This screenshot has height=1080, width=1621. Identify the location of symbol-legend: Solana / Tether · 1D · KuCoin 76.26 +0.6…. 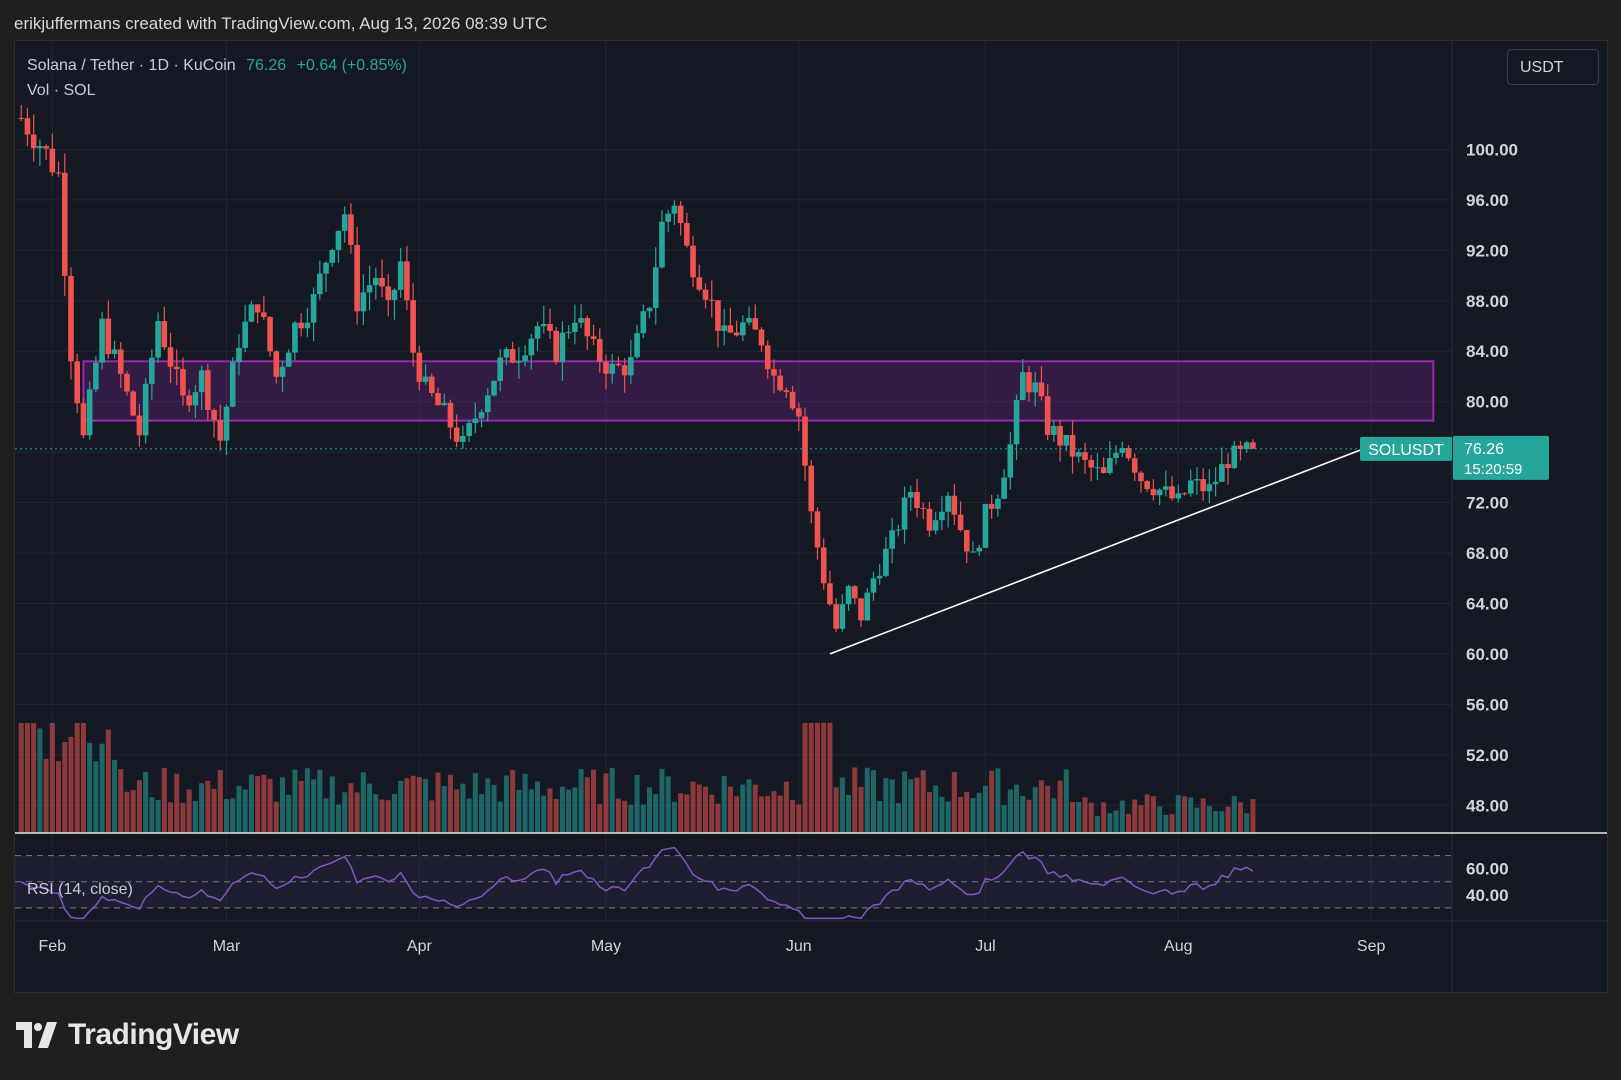
(220, 66).